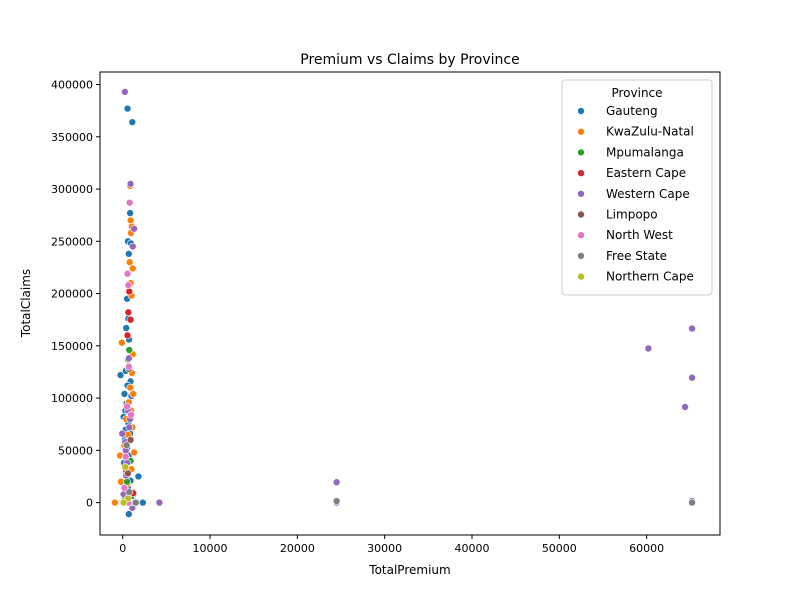 Image resolution: width=800 pixels, height=600 pixels. What do you see at coordinates (559, 548) in the screenshot?
I see `x-tick-label: 50000` at bounding box center [559, 548].